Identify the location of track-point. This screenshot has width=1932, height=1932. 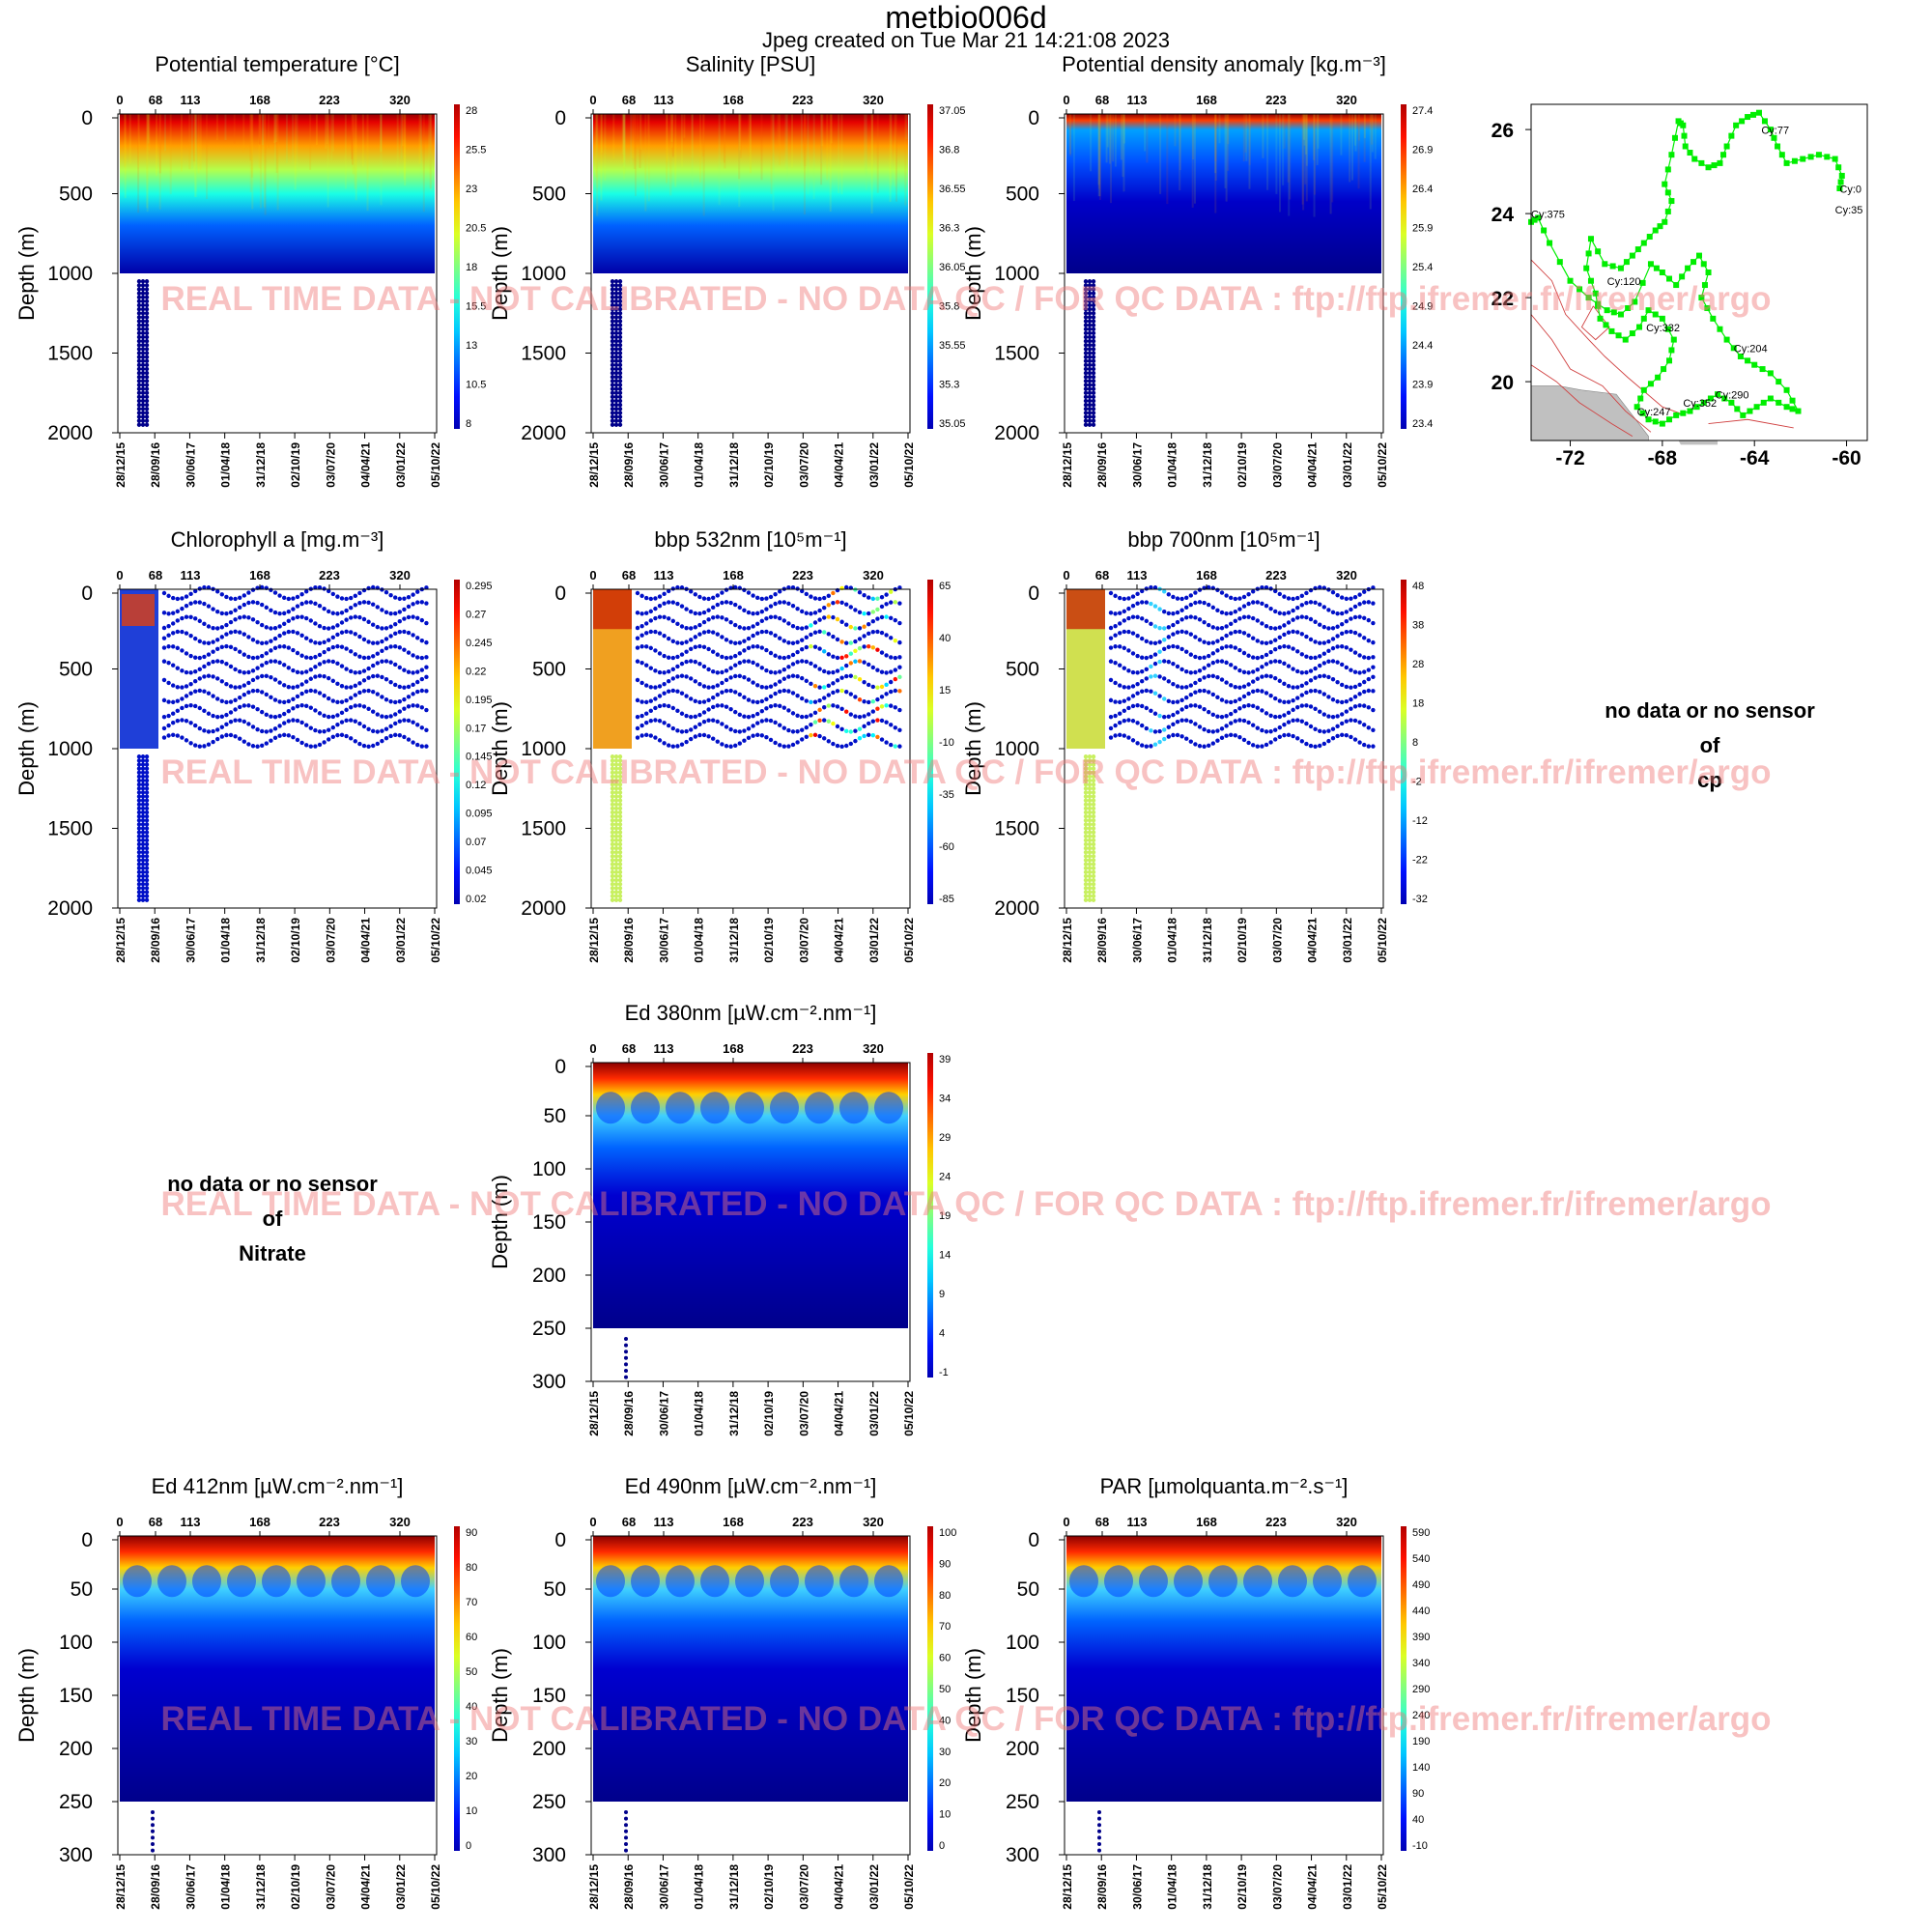
(1643, 389).